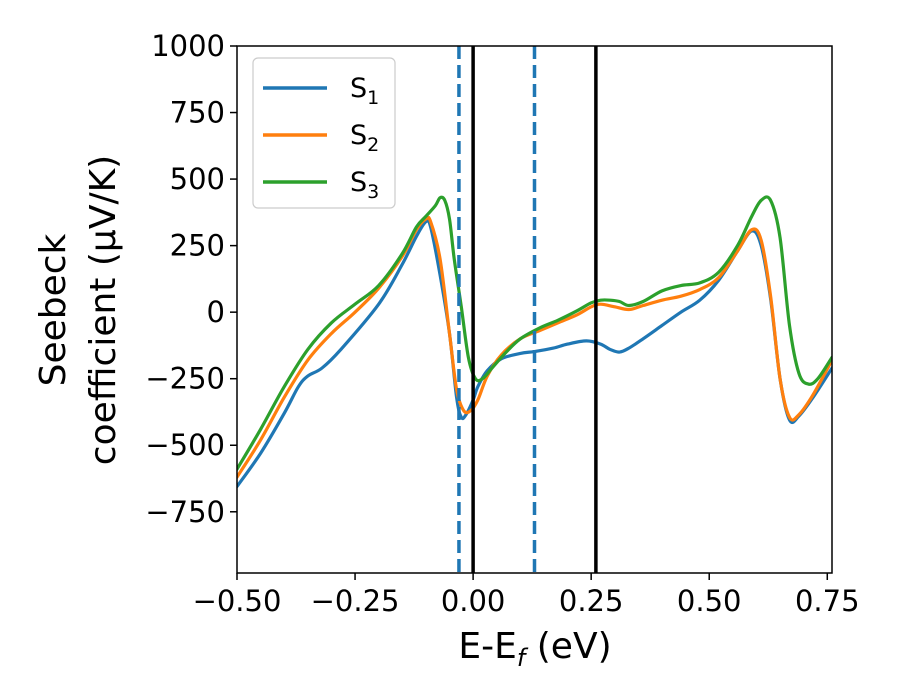  I want to click on y-tick-label: −750, so click(185, 512).